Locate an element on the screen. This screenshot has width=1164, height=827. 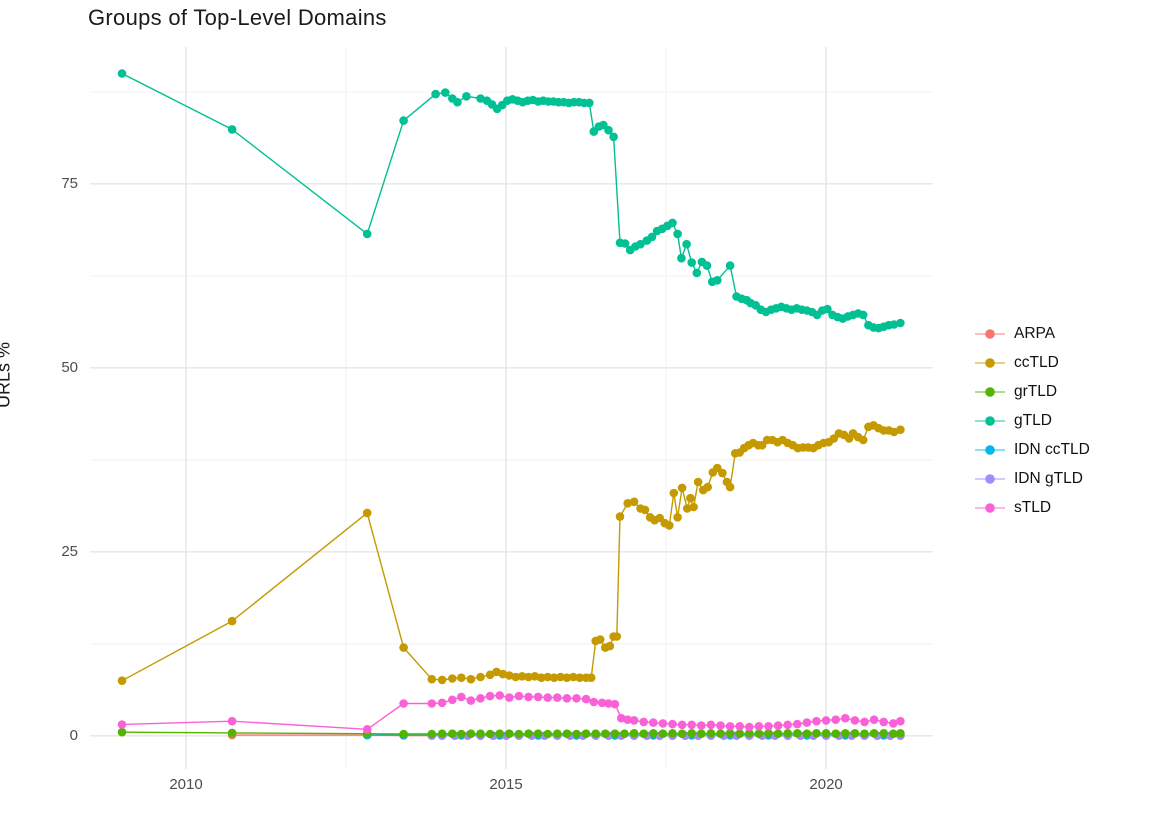
legend-item-idn-cctld: IDN ccTLD is located at coordinates (1032, 449).